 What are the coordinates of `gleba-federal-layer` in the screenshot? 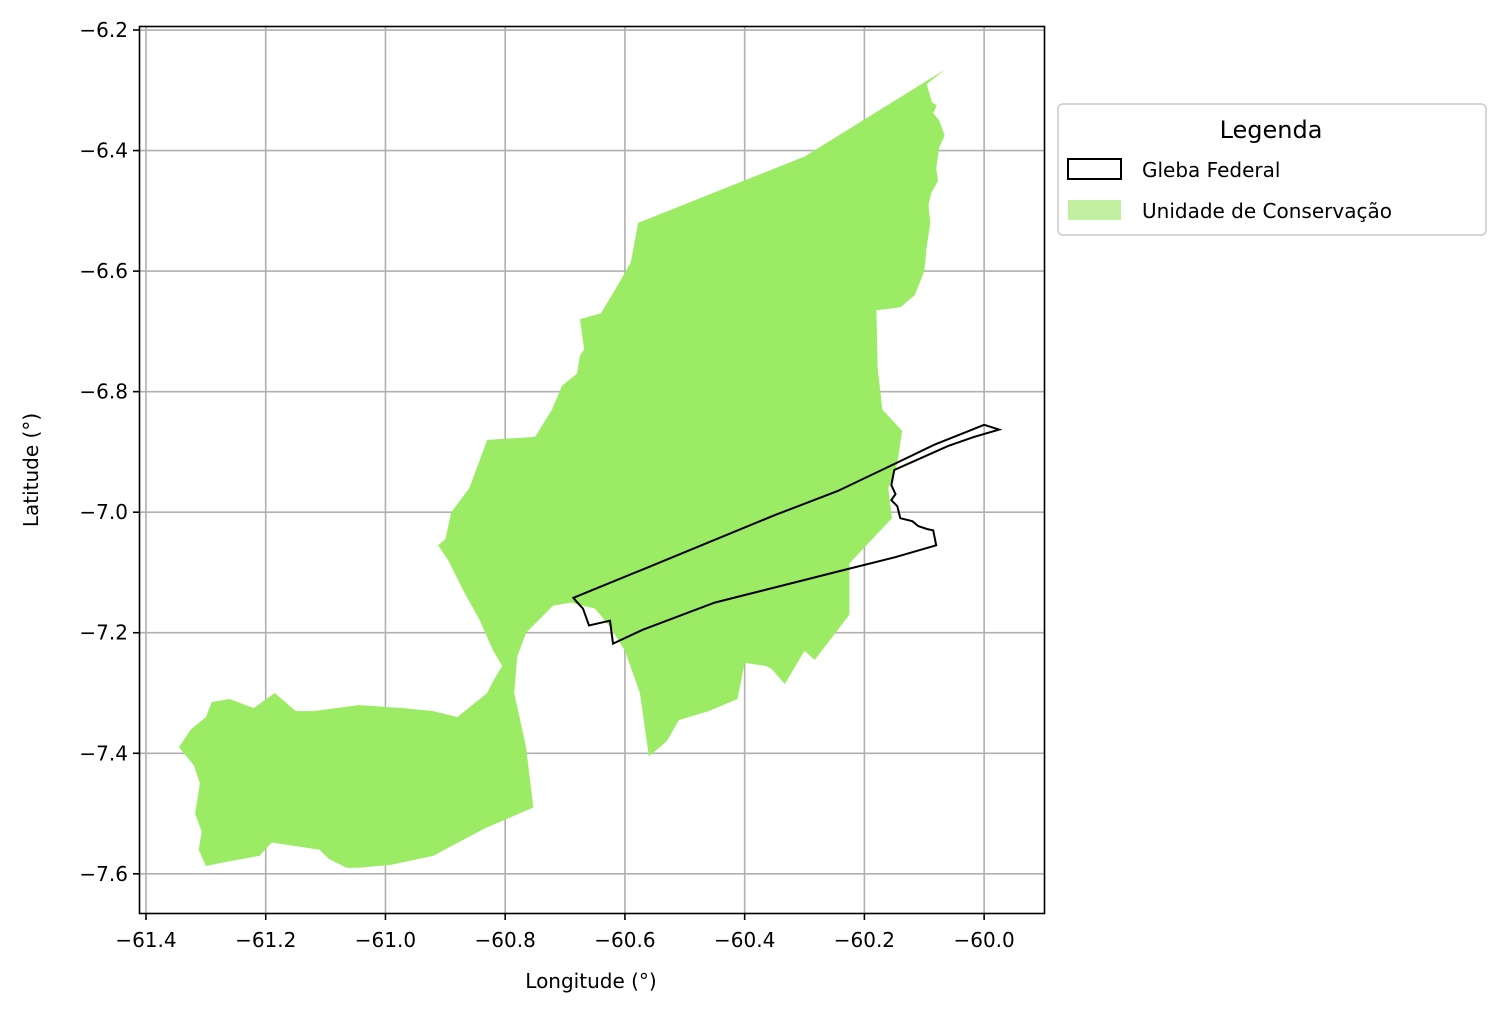 It's located at (787, 534).